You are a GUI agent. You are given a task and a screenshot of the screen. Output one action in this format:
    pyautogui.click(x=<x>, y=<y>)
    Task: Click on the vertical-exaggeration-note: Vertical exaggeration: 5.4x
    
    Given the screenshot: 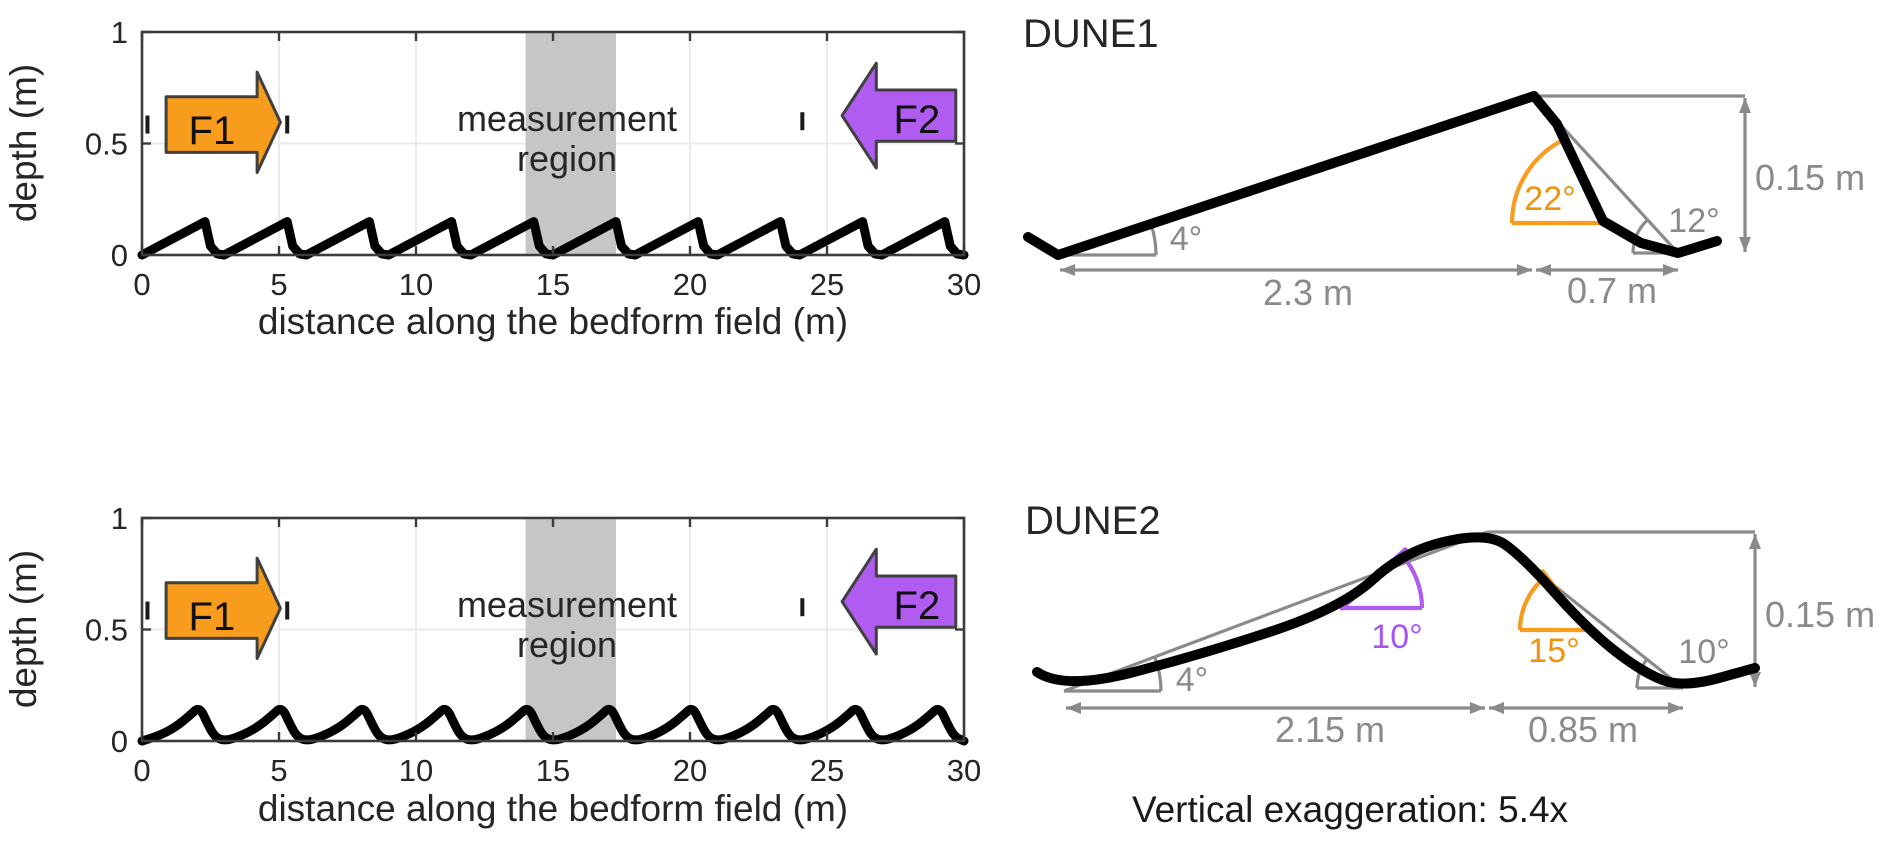 What is the action you would take?
    pyautogui.click(x=1350, y=809)
    